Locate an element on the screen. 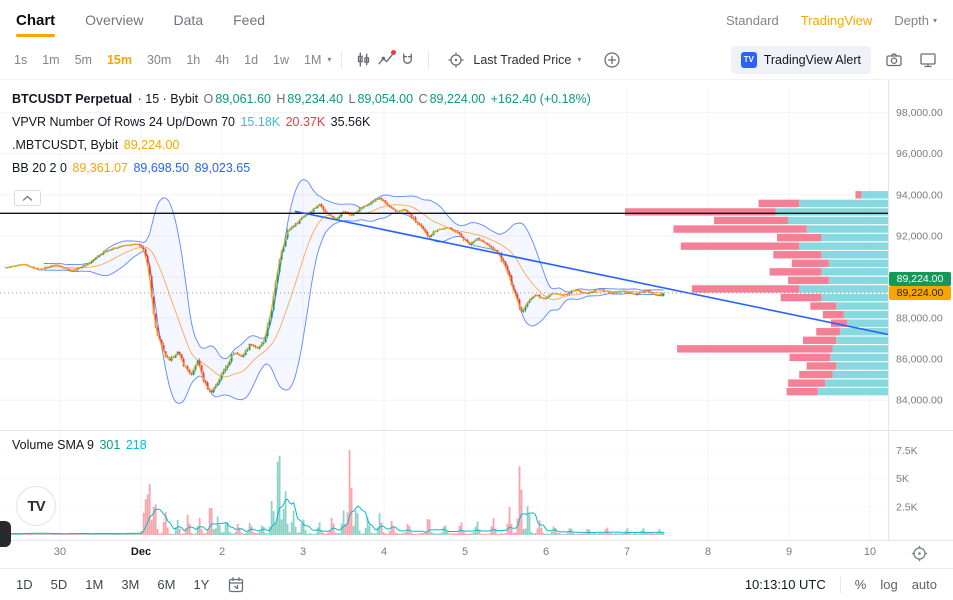  legend-text: 89,061.60 is located at coordinates (245, 99).